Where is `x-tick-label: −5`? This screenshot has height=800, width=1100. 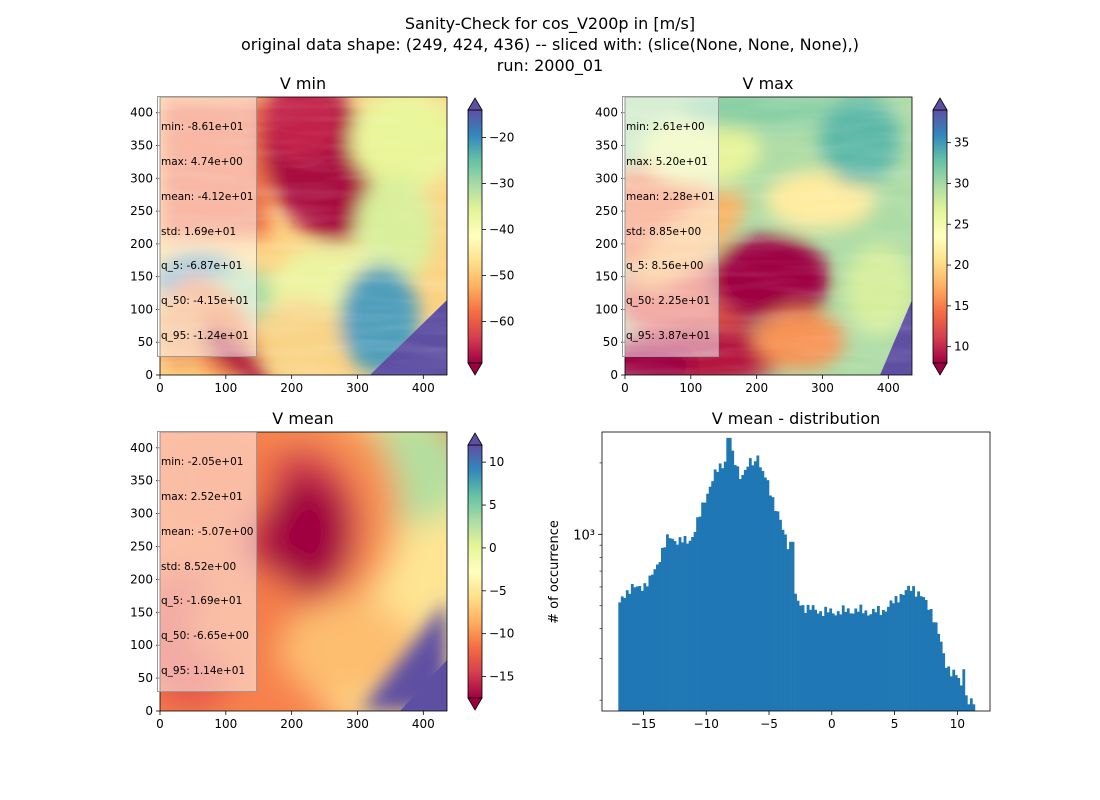
x-tick-label: −5 is located at coordinates (769, 724).